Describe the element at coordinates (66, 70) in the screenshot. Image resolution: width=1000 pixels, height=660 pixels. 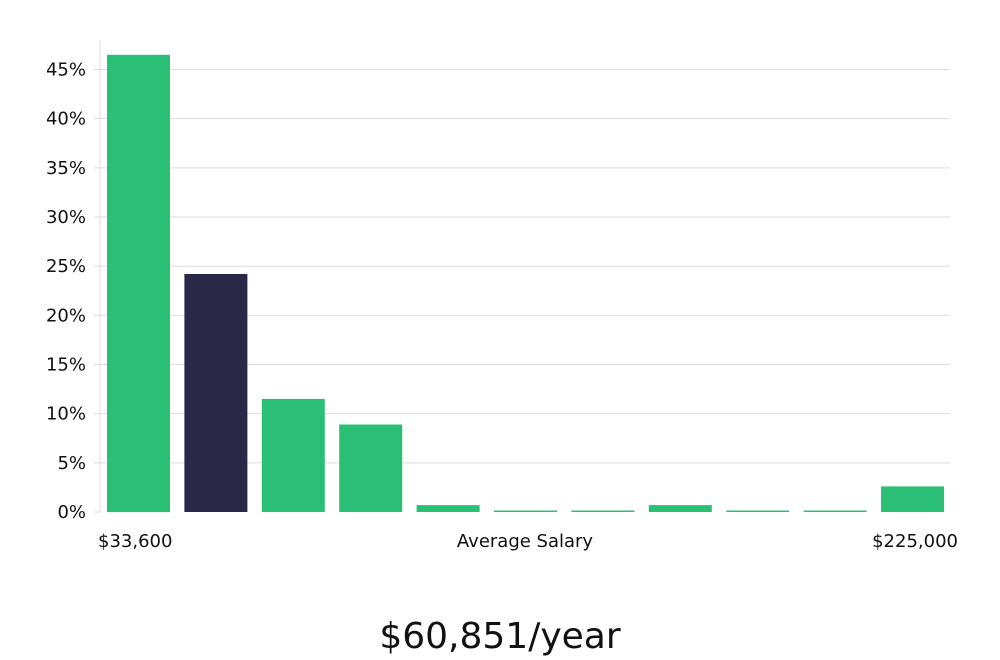
I see `y-tick-label: 45%` at that location.